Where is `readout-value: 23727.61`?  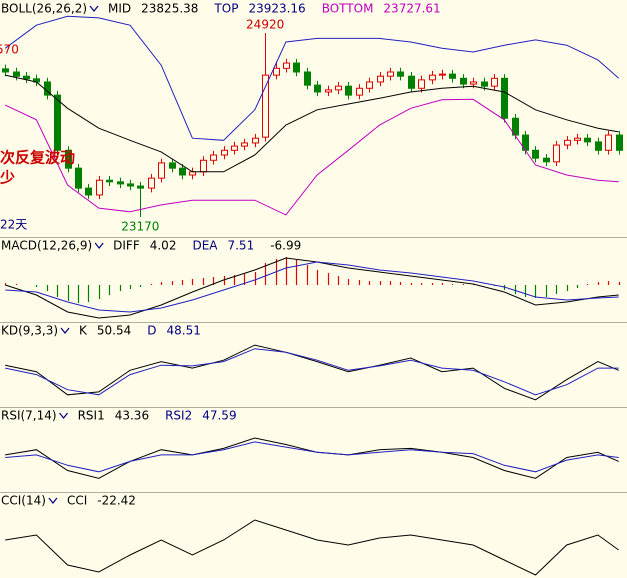
readout-value: 23727.61 is located at coordinates (411, 9).